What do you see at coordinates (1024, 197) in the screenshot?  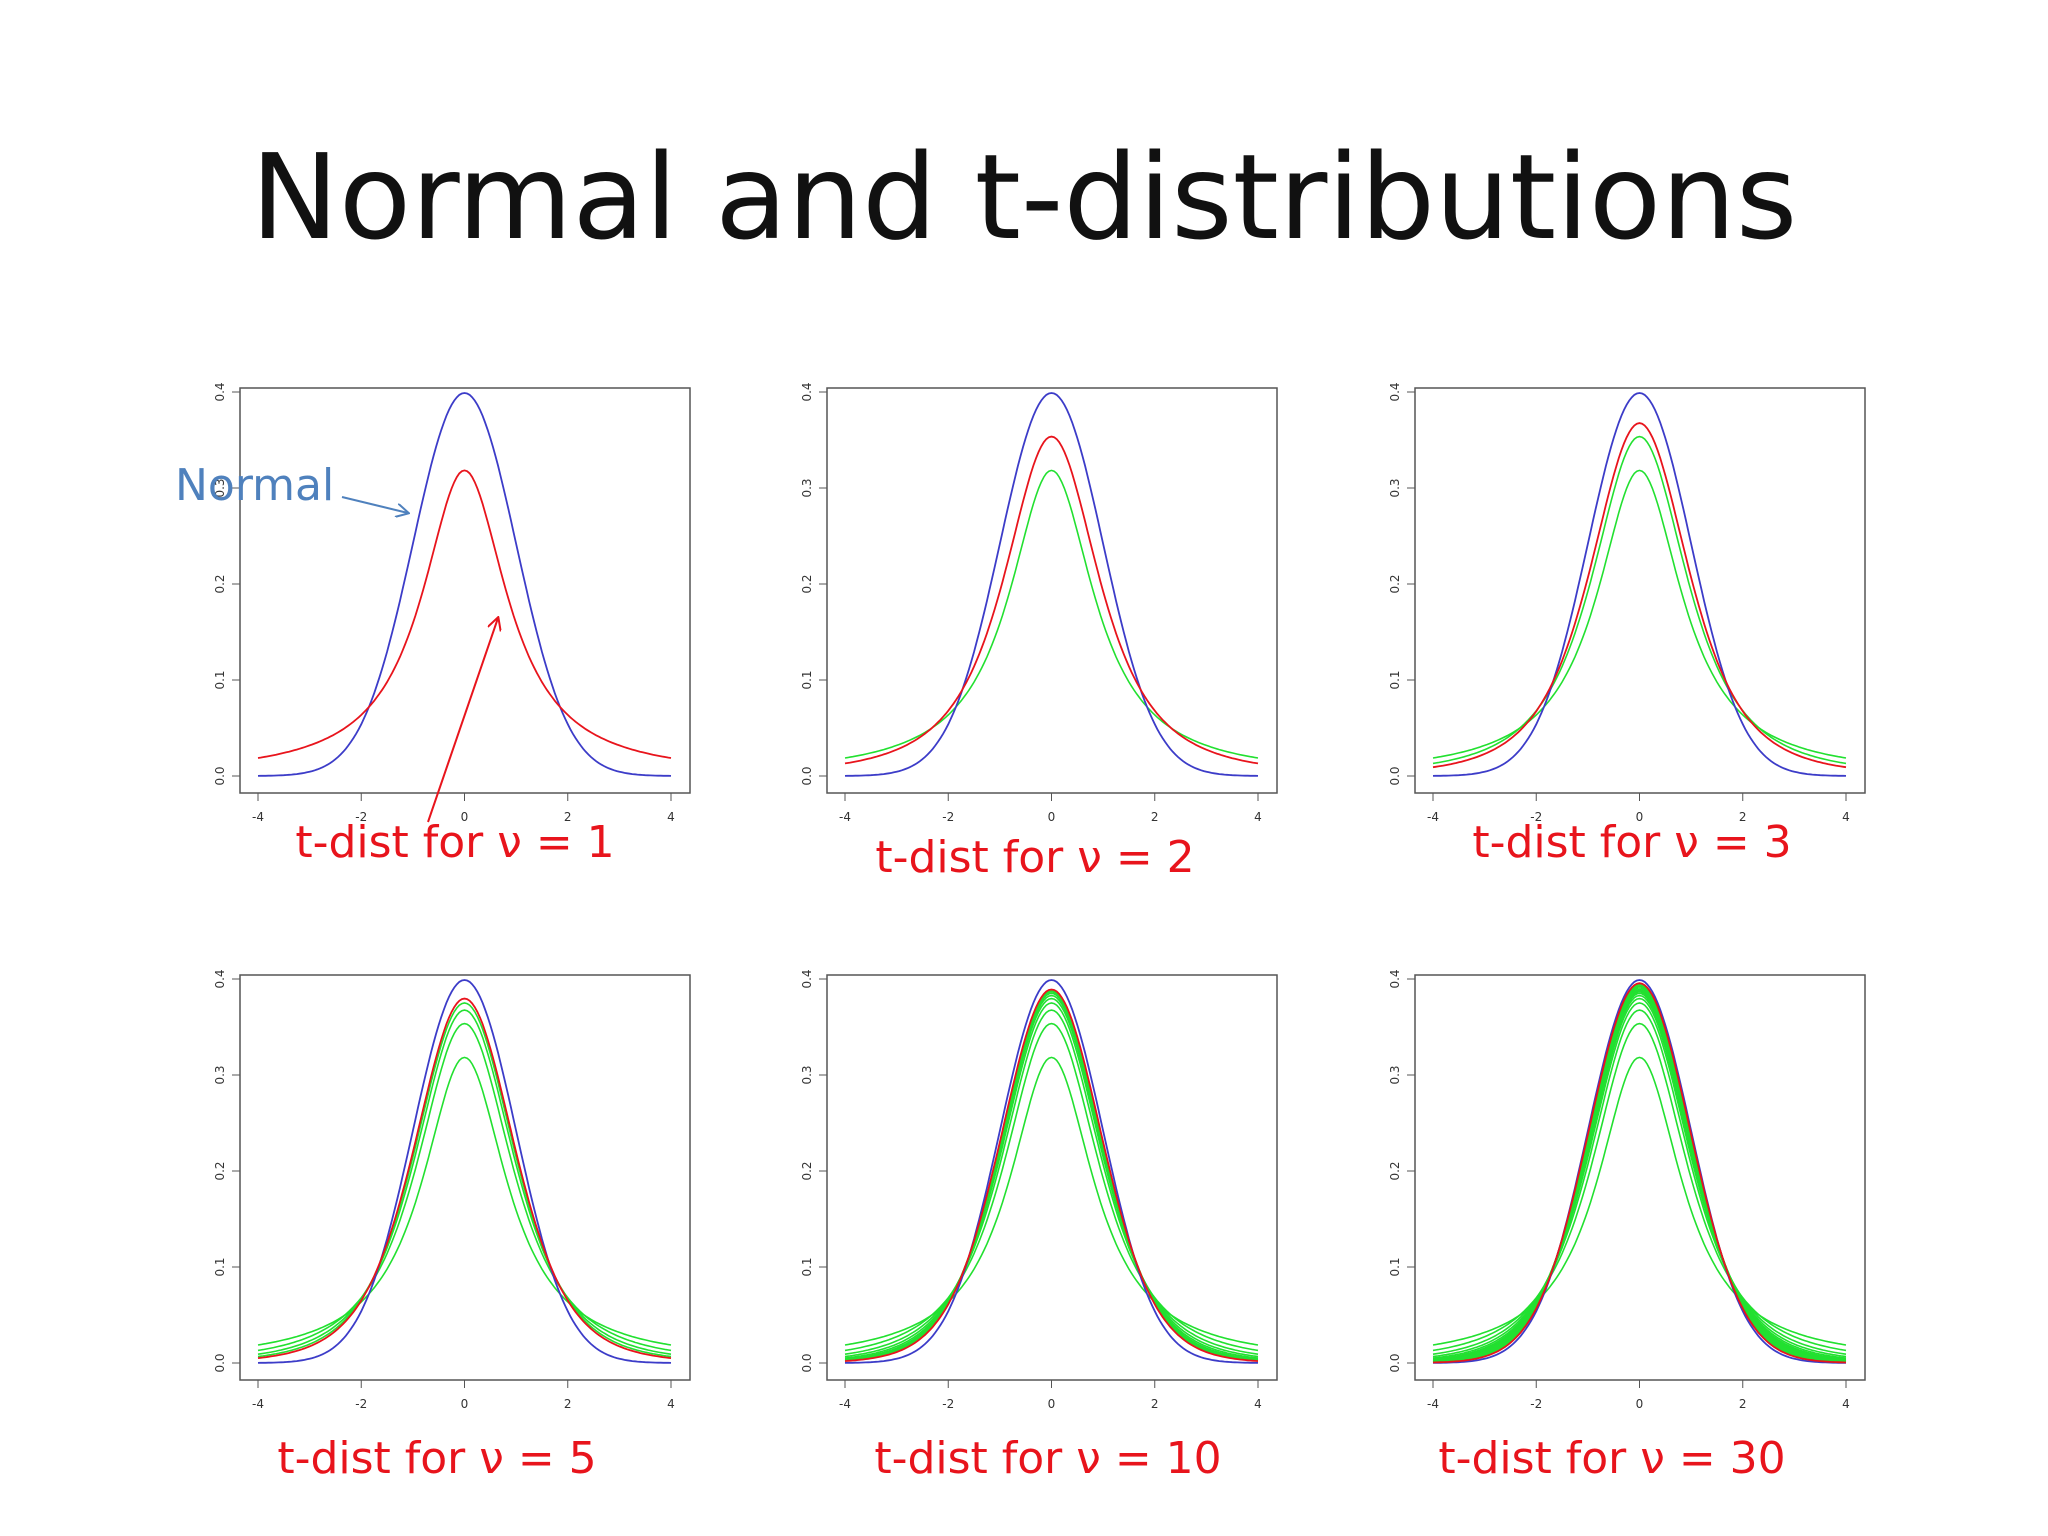 I see `slide-title: Normal and t-distributions` at bounding box center [1024, 197].